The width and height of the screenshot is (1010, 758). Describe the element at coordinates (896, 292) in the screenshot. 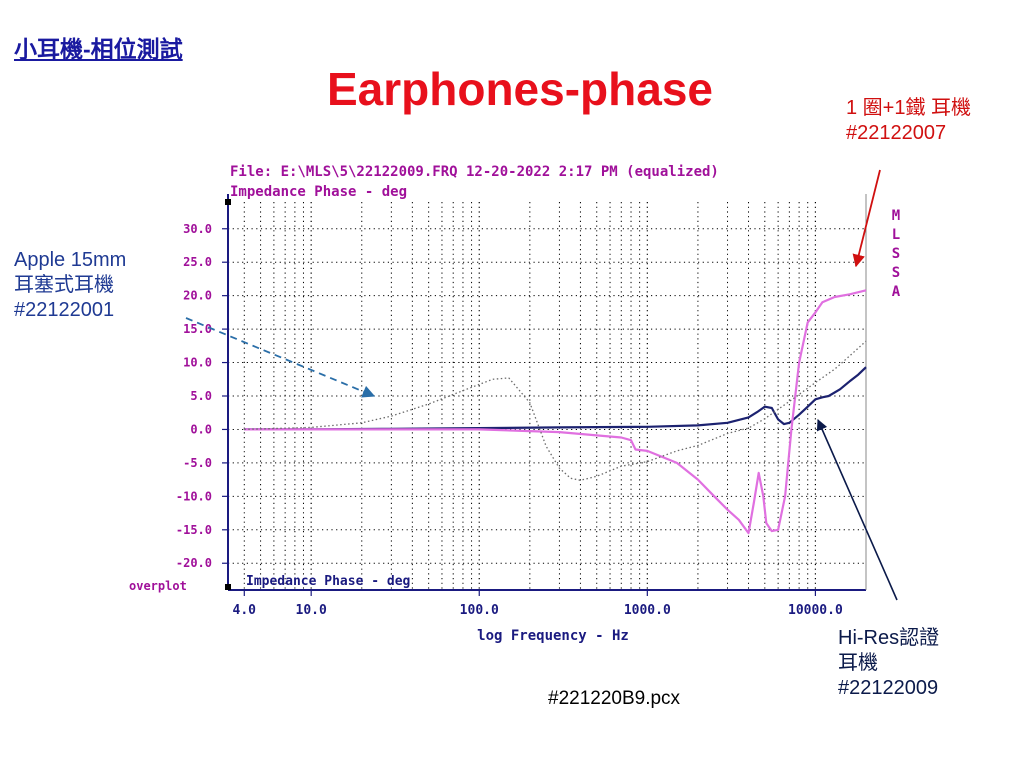

I see `side-label-letter: A` at that location.